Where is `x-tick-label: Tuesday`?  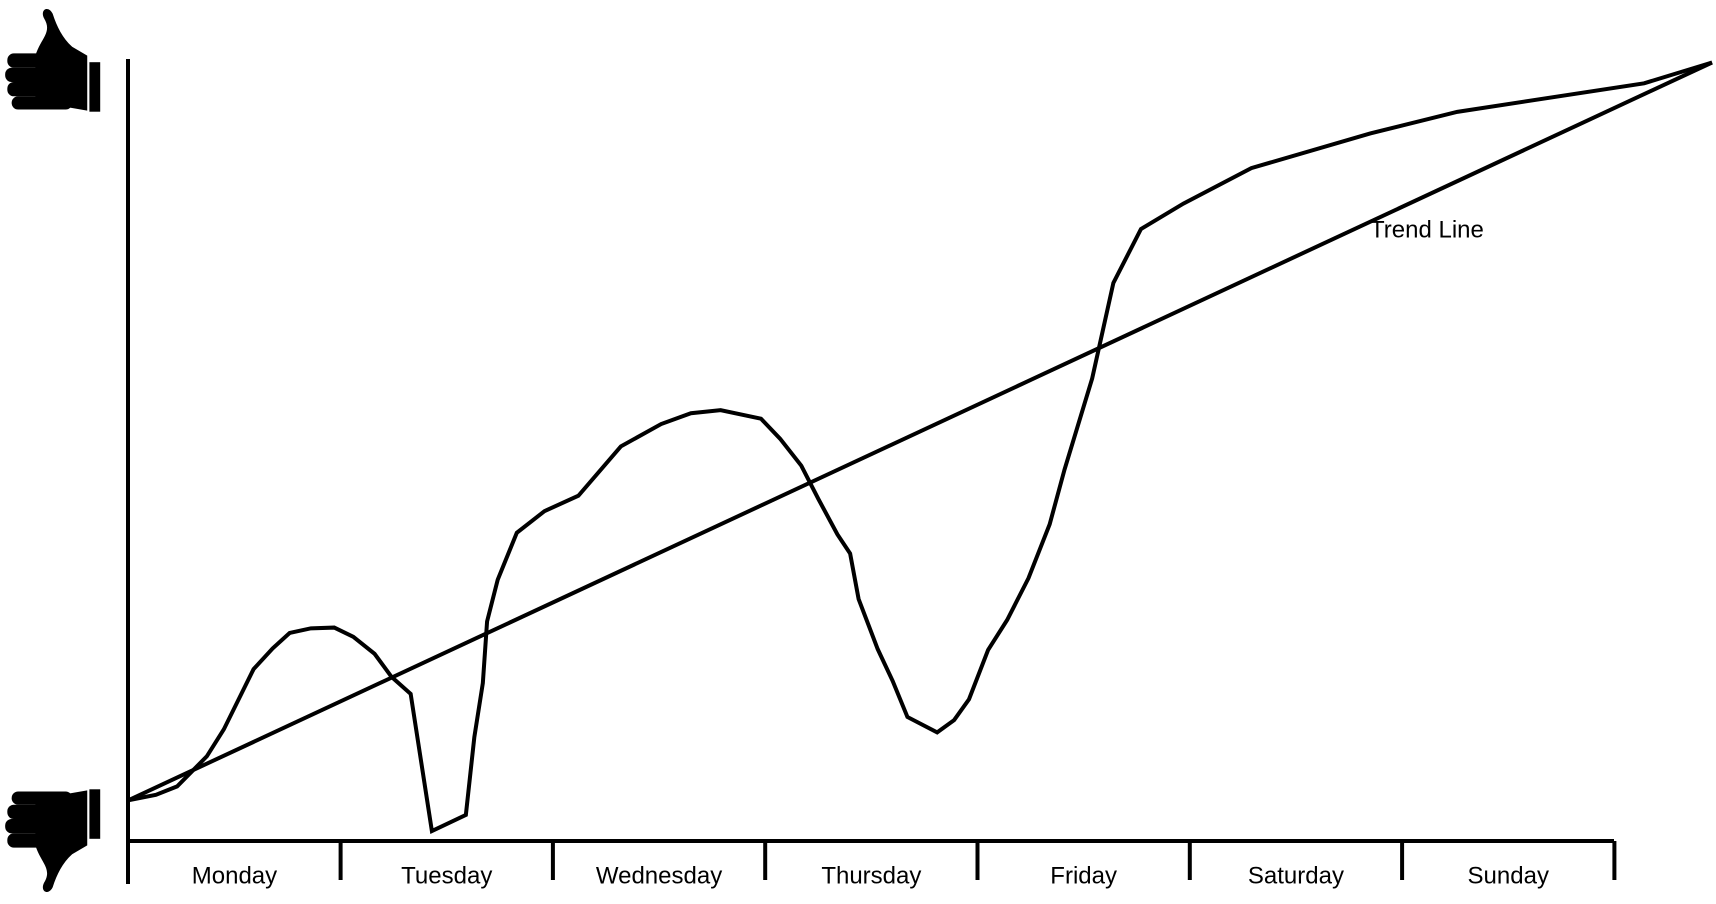
x-tick-label: Tuesday is located at coordinates (446, 875).